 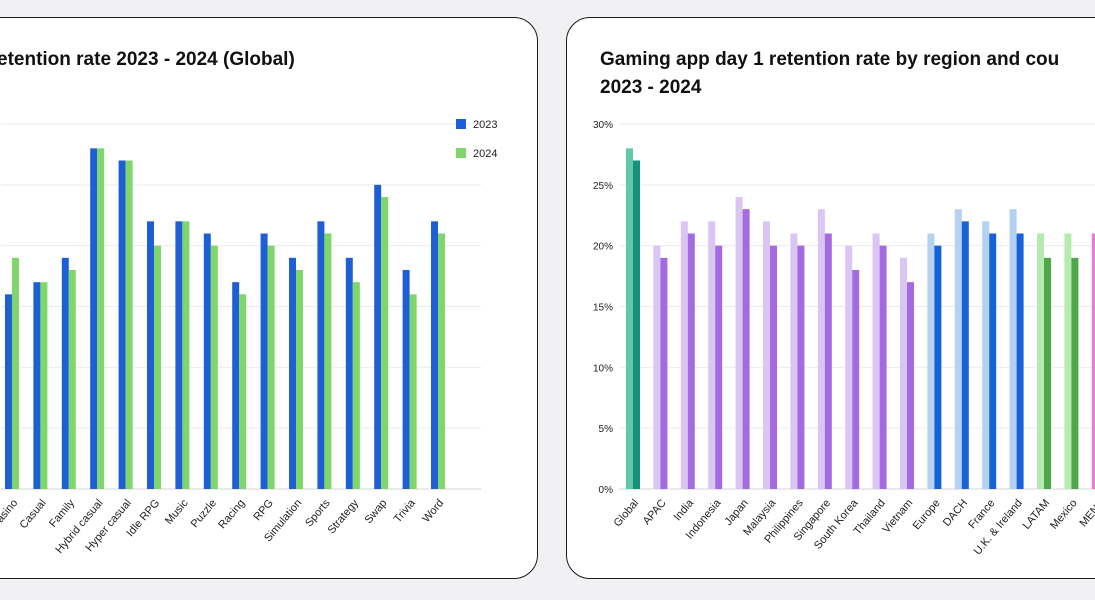 What do you see at coordinates (10, 511) in the screenshot?
I see `x-tick-label: asino` at bounding box center [10, 511].